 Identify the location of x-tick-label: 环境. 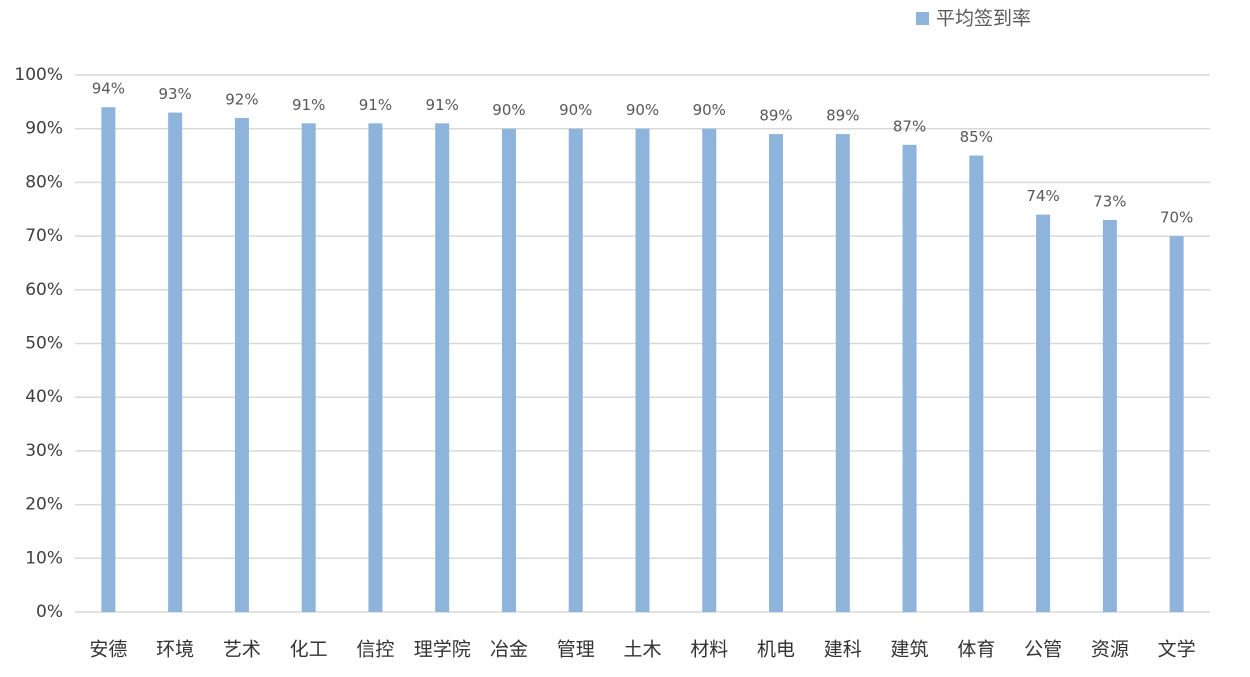
(175, 650).